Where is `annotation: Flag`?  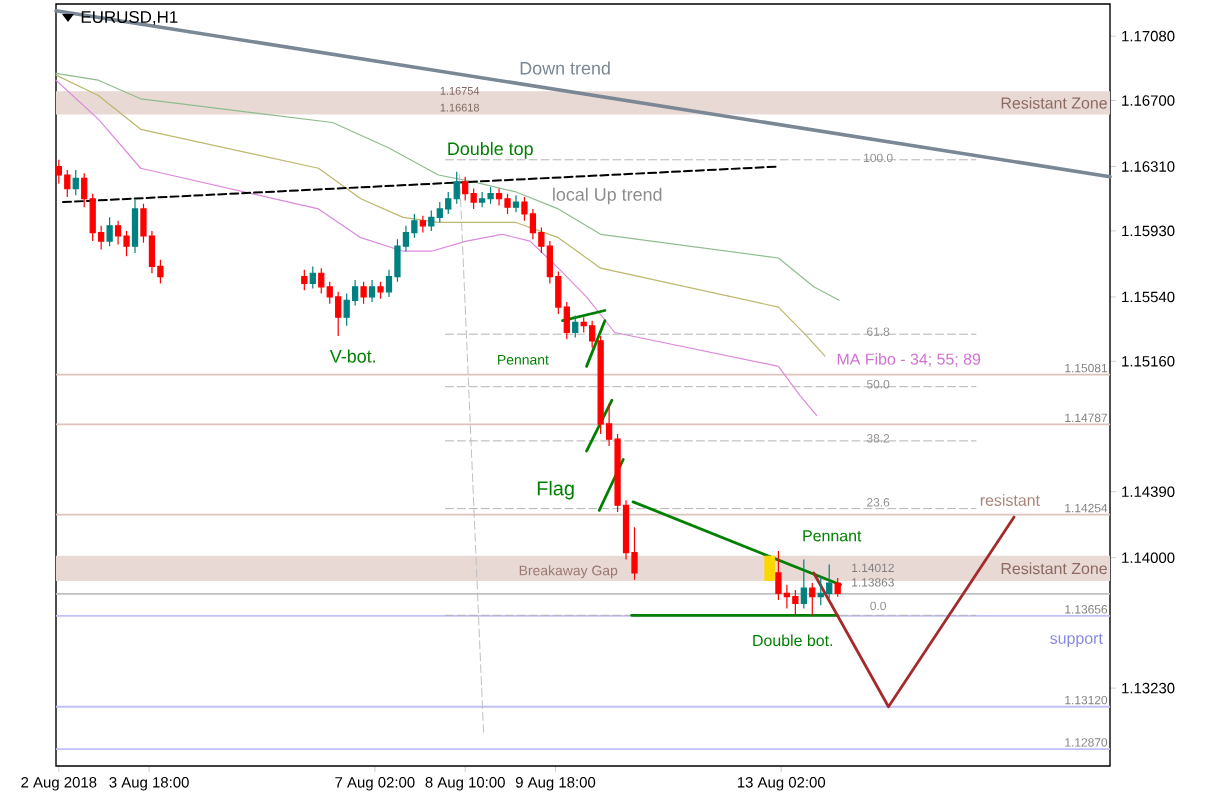 annotation: Flag is located at coordinates (555, 490).